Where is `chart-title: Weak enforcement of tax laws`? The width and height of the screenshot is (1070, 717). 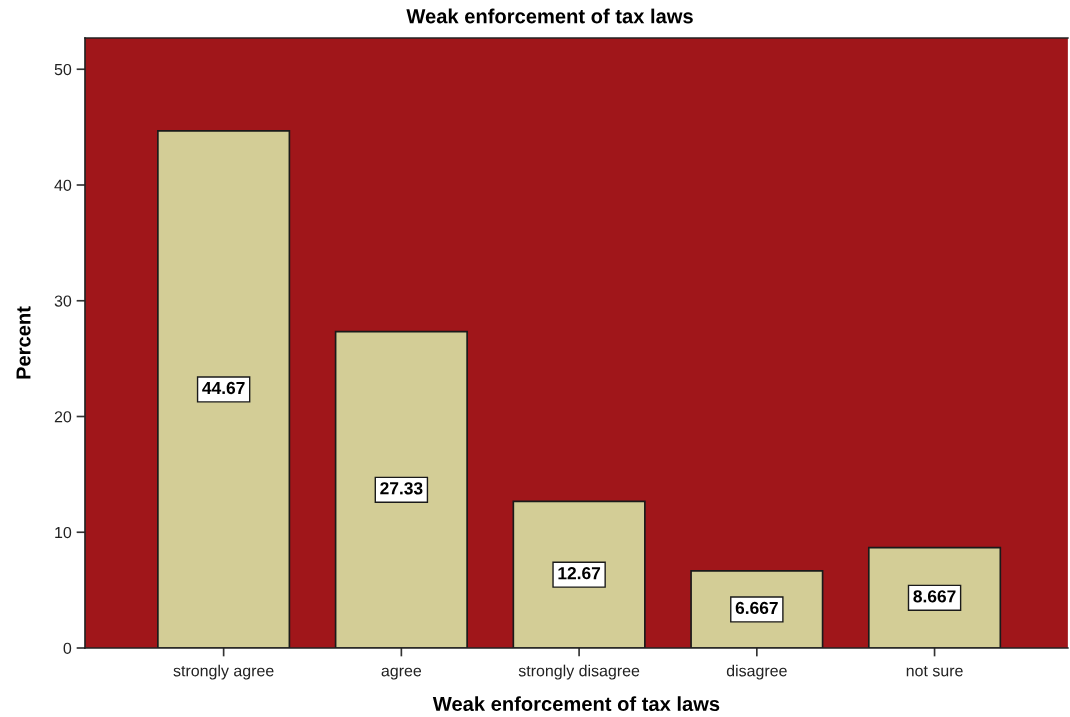 chart-title: Weak enforcement of tax laws is located at coordinates (549, 16).